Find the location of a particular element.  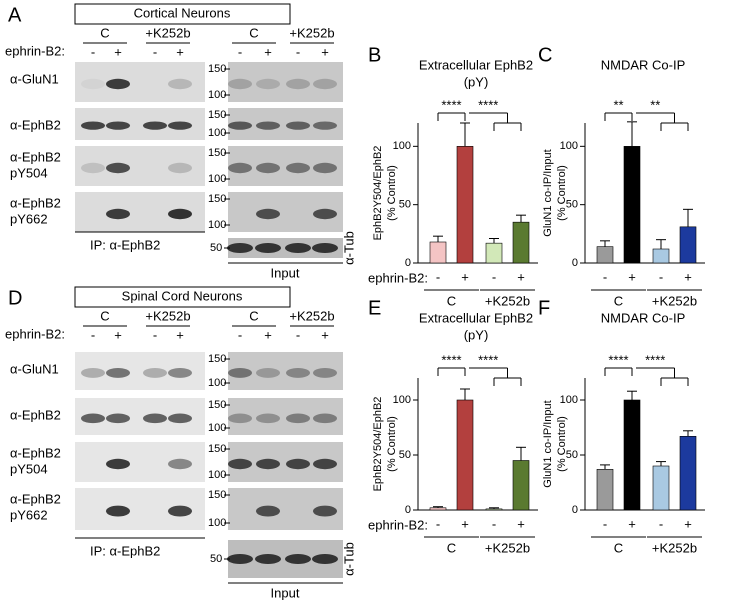

treatment-label: ephrin-B2: is located at coordinates (35, 50).